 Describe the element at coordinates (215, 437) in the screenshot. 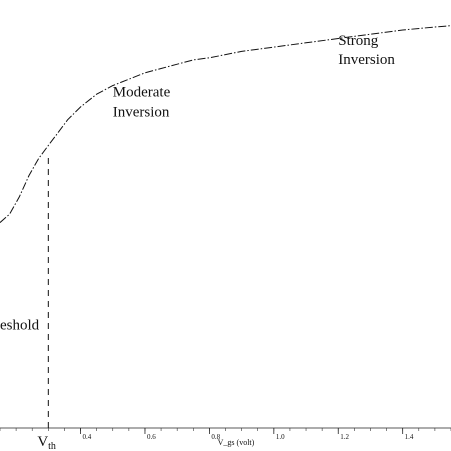

I see `x-tick-label: 0.8` at that location.